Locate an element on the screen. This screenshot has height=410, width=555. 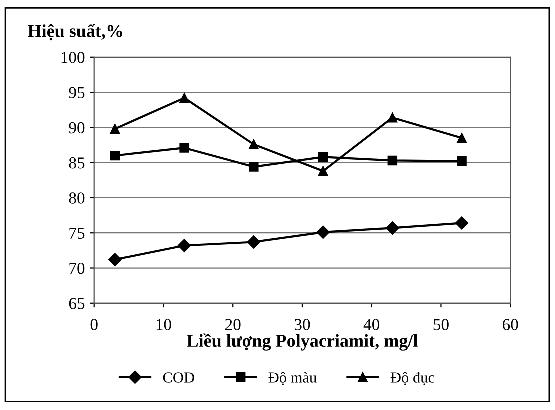
x-tick-label: 40 is located at coordinates (372, 324).